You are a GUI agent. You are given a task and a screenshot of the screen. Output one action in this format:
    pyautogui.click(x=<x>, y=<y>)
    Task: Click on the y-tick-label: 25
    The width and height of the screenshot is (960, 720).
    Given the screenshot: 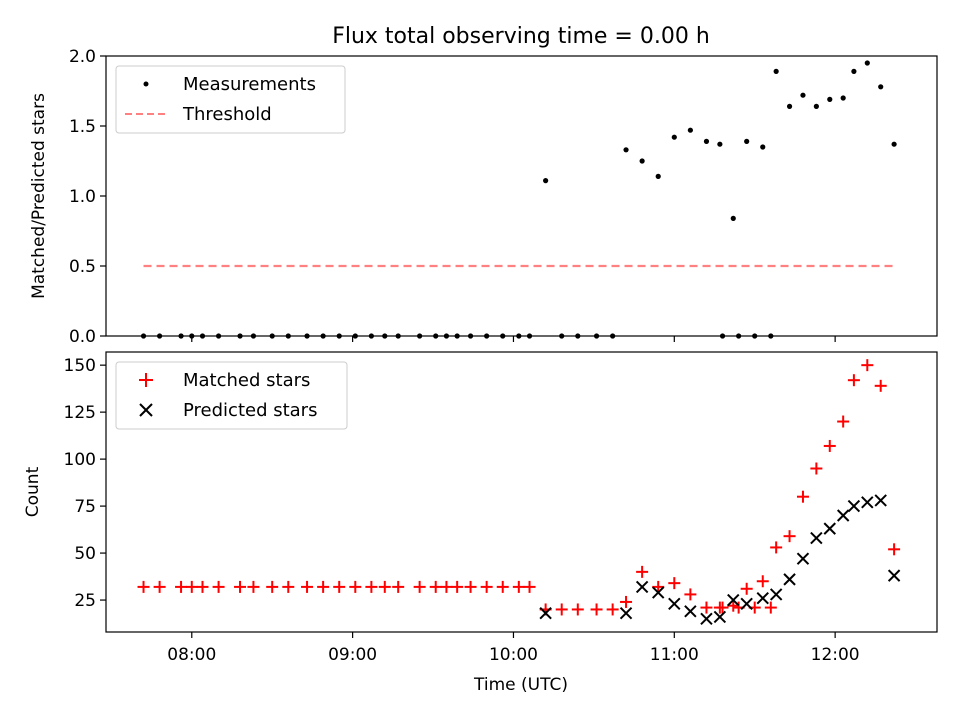 What is the action you would take?
    pyautogui.click(x=85, y=601)
    